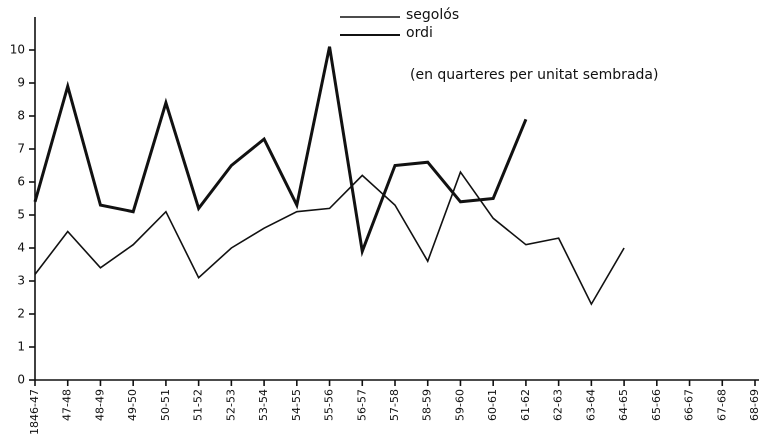  Describe the element at coordinates (21, 182) in the screenshot. I see `y-tick-label: 6` at that location.